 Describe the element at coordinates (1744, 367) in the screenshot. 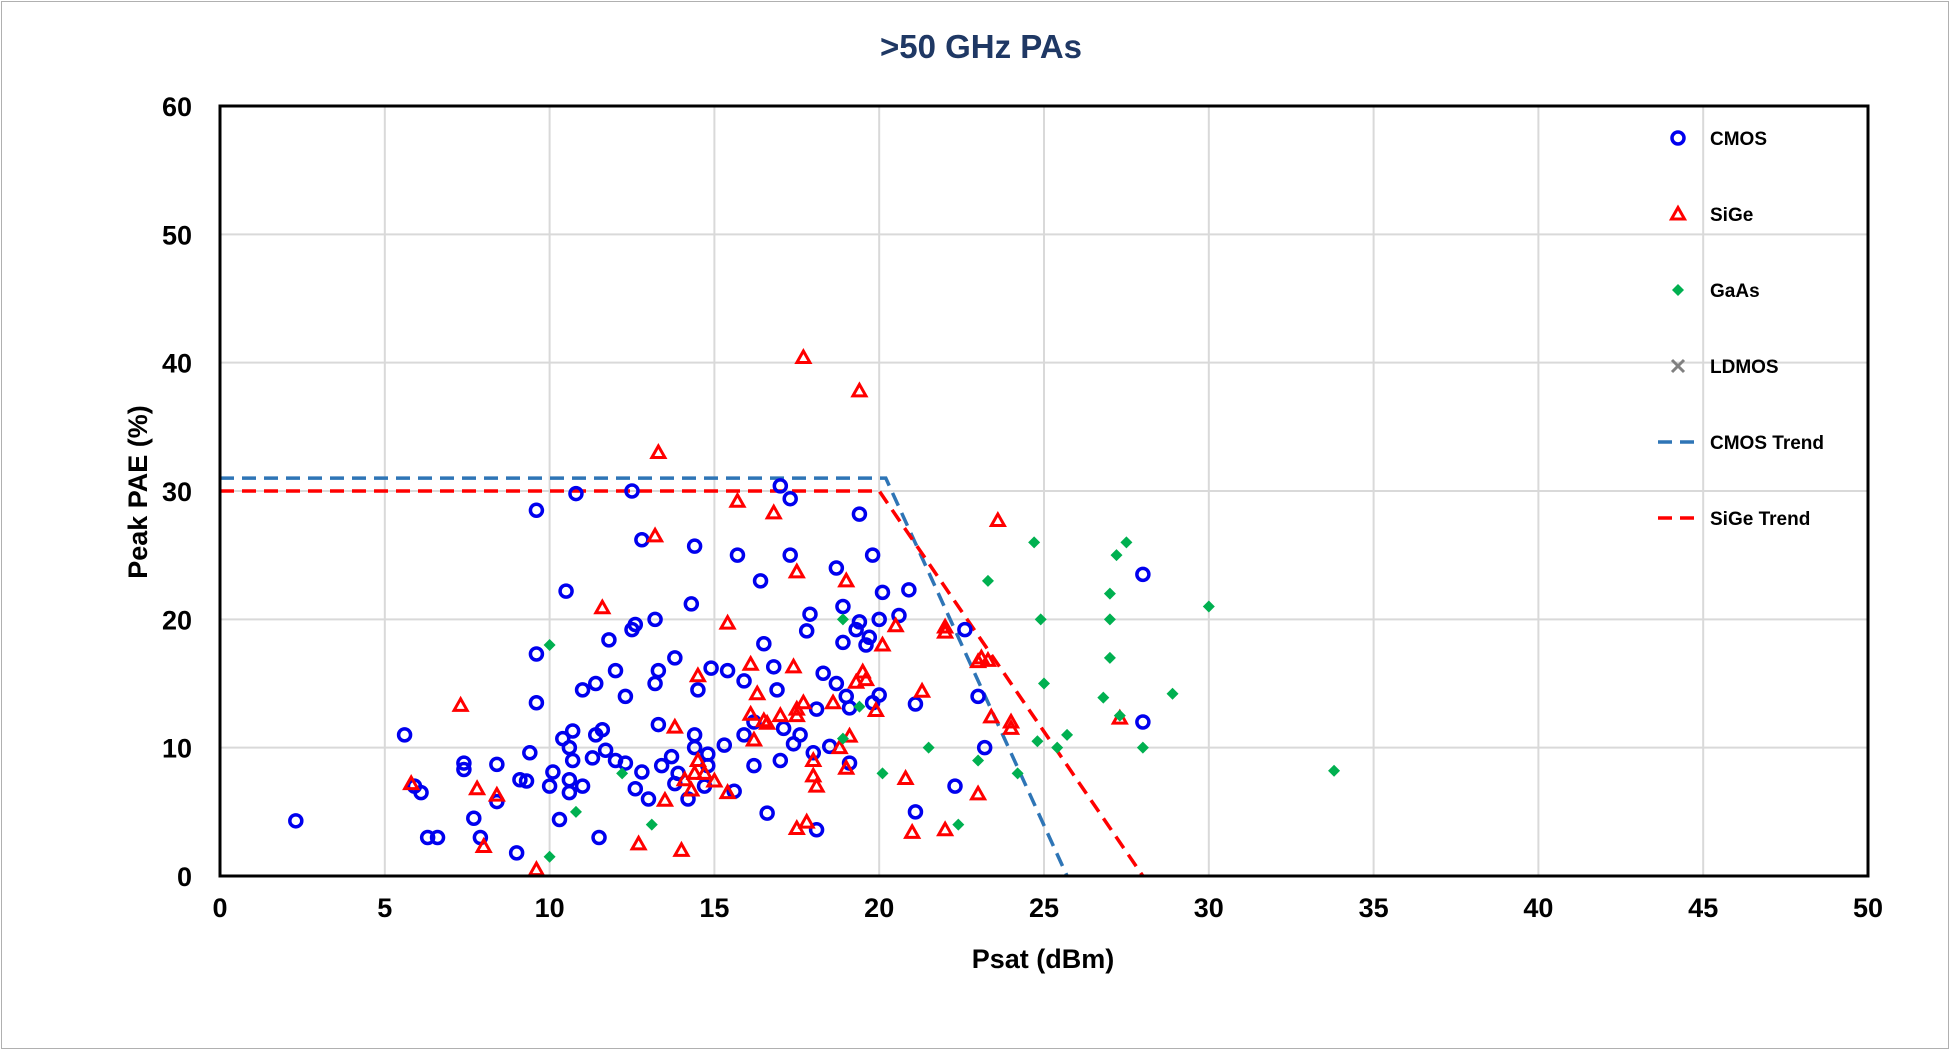

I see `legend-label-ldmos: LDMOS` at that location.